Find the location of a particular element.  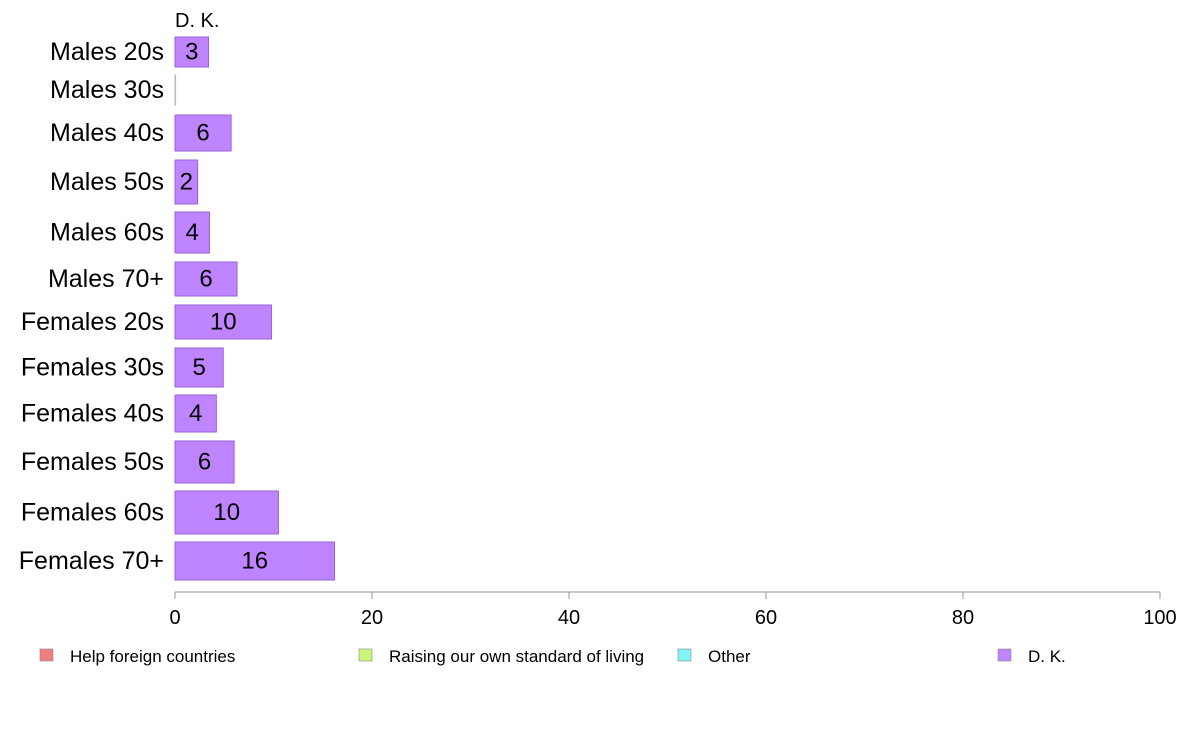

bar-value-label: 2 is located at coordinates (186, 182).